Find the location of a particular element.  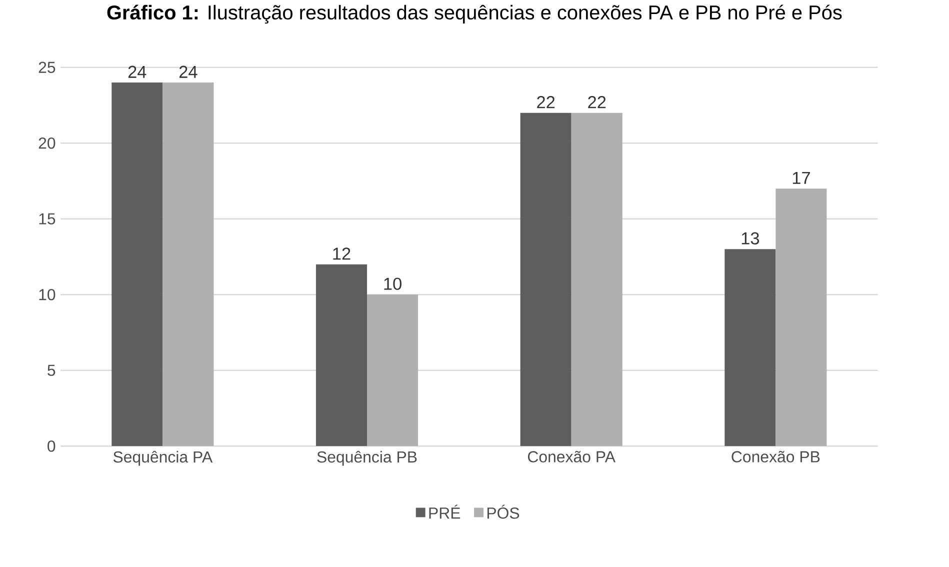

data-label: 10 is located at coordinates (393, 284).